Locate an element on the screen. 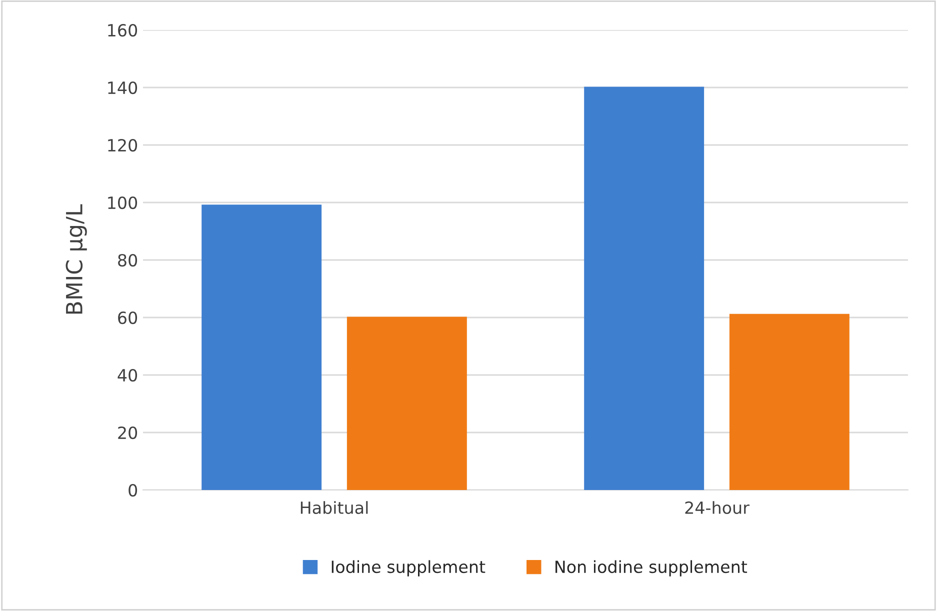 This screenshot has width=937, height=611. y-tick-label: 120 is located at coordinates (123, 145).